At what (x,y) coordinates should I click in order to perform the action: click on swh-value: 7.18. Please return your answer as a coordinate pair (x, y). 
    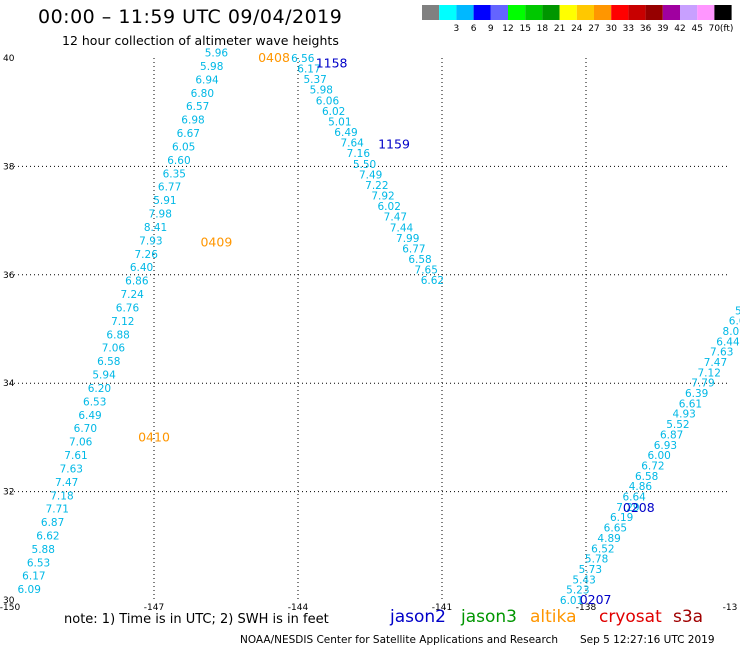
    Looking at the image, I should click on (61, 496).